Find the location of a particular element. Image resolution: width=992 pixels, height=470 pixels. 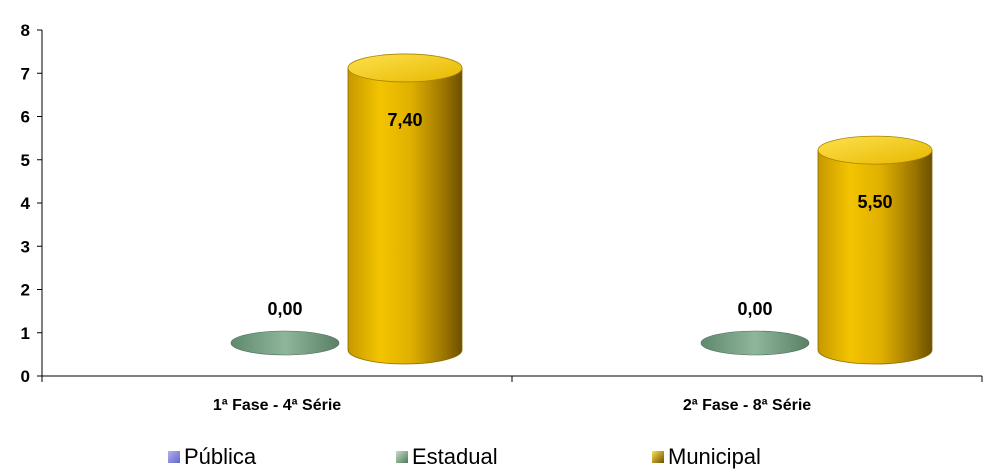

x-category-label-1: 2ª Fase - 8ª Série is located at coordinates (747, 405).